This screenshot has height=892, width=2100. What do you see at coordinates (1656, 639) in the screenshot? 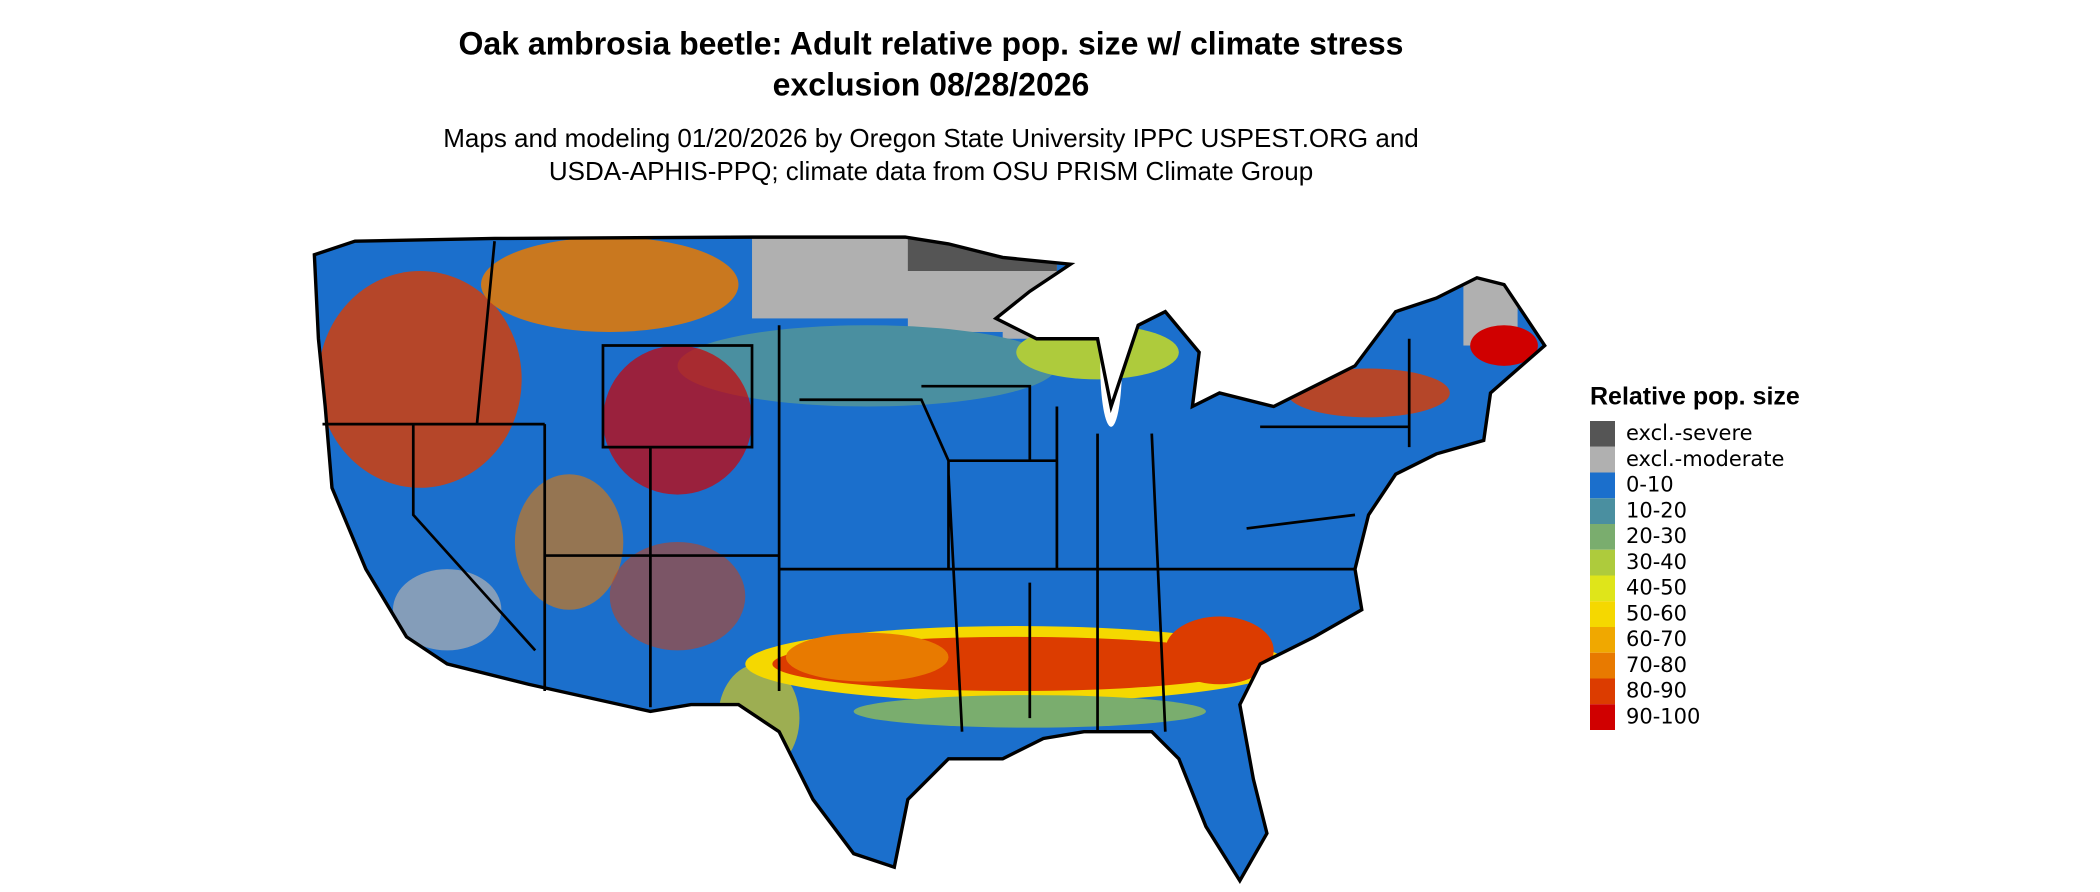
I see `legend-label: 60-70` at bounding box center [1656, 639].